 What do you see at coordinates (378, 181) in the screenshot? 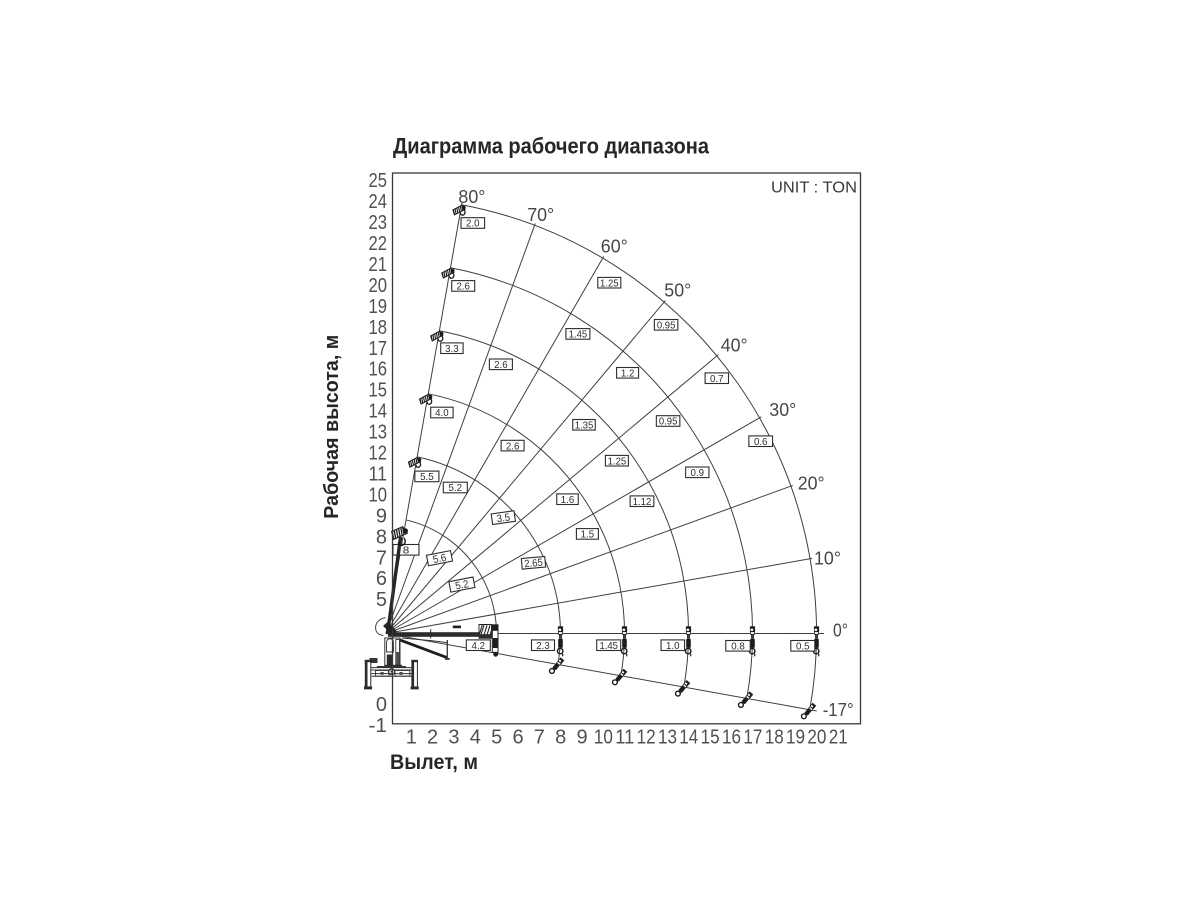
I see `svg-text: 25` at bounding box center [378, 181].